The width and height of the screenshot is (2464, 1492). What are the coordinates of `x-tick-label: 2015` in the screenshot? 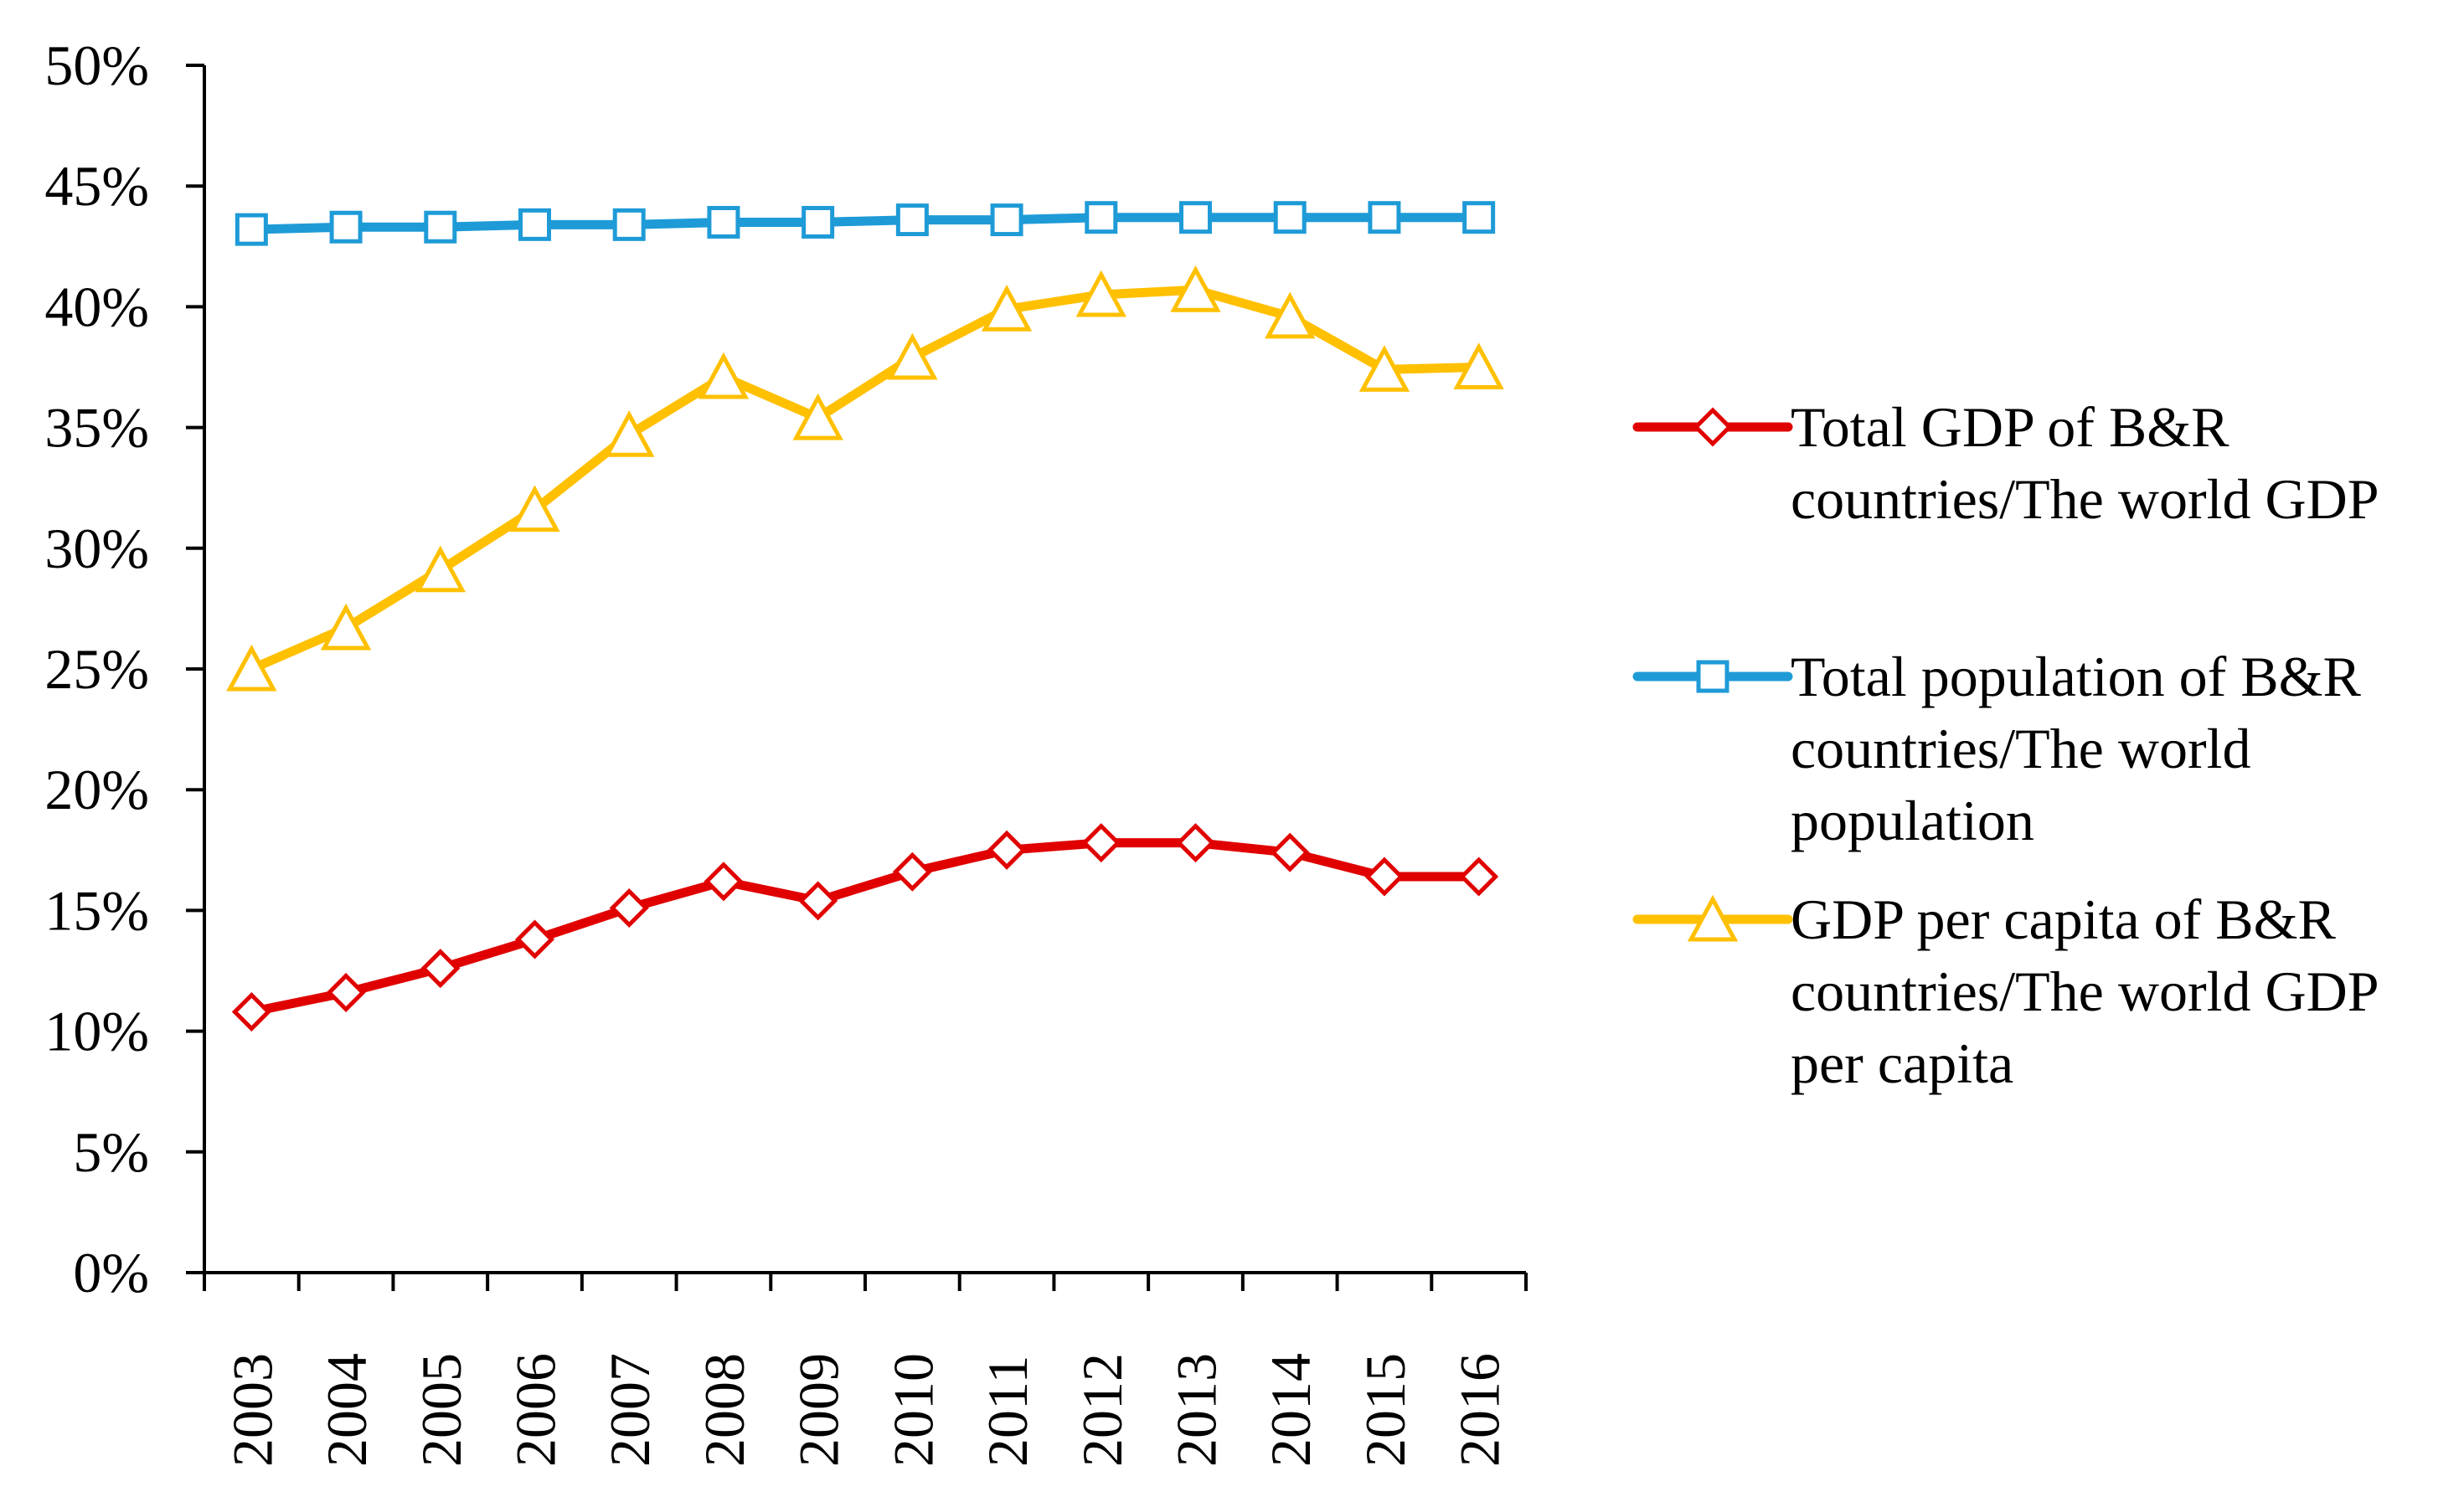 It's located at (1385, 1410).